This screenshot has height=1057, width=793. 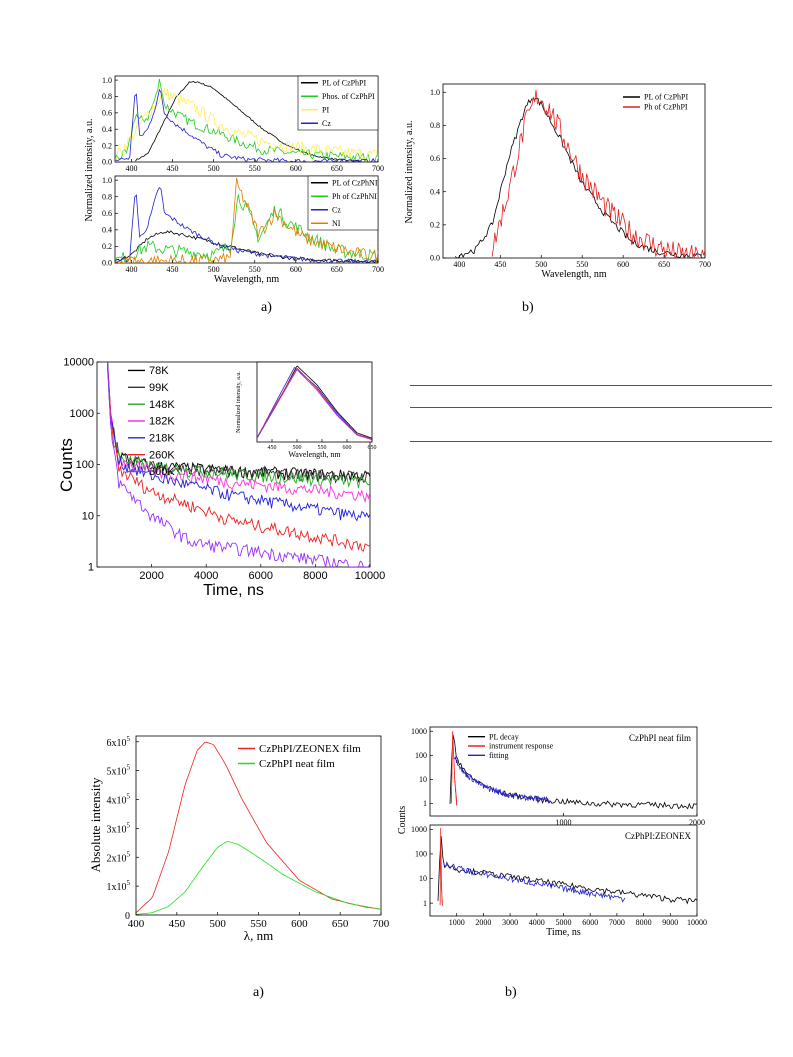 I want to click on y-tick-label: 1, so click(x=425, y=803).